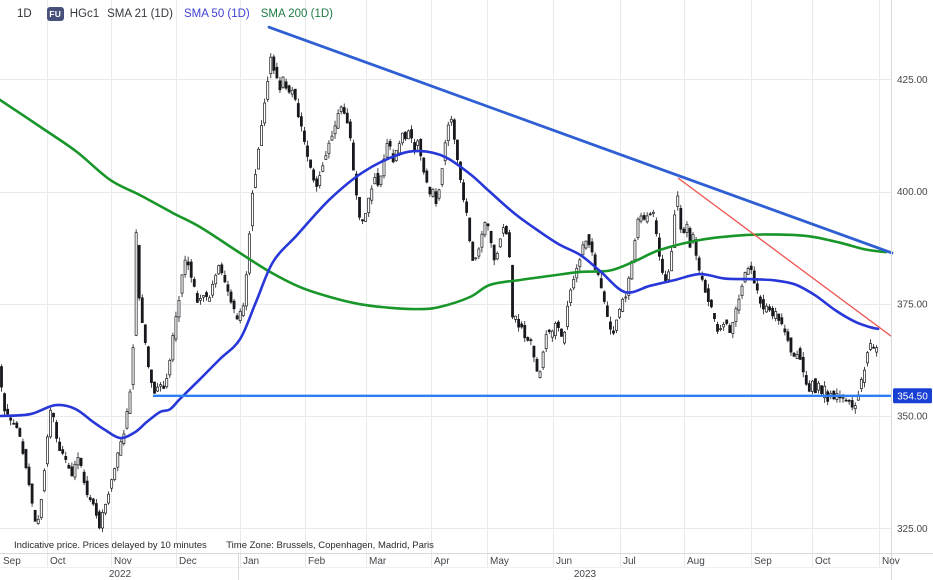  What do you see at coordinates (296, 14) in the screenshot?
I see `sma200-legend-label: SMA 200 (1D)` at bounding box center [296, 14].